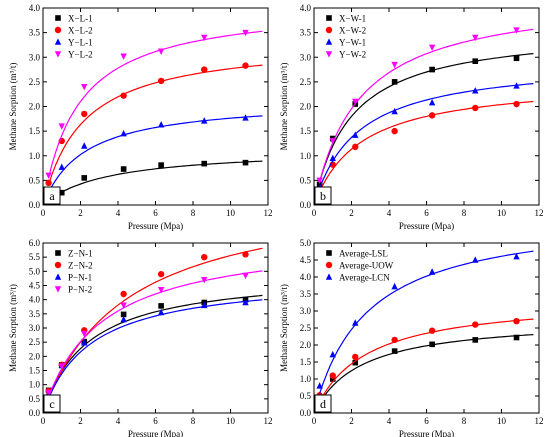  Describe the element at coordinates (35, 156) in the screenshot. I see `y-tick-label: 1.0` at that location.